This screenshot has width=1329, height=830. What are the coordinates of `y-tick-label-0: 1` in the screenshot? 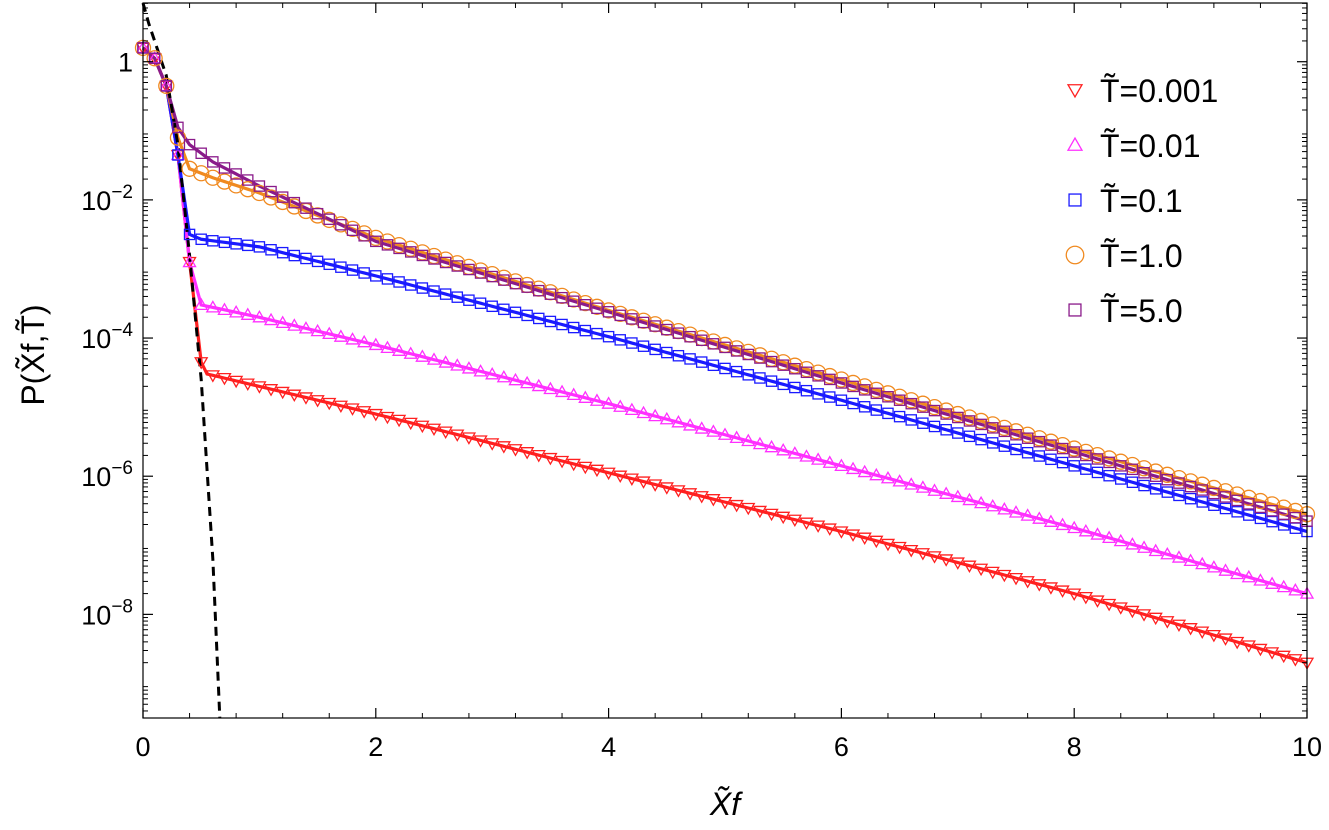 It's located at (125, 63).